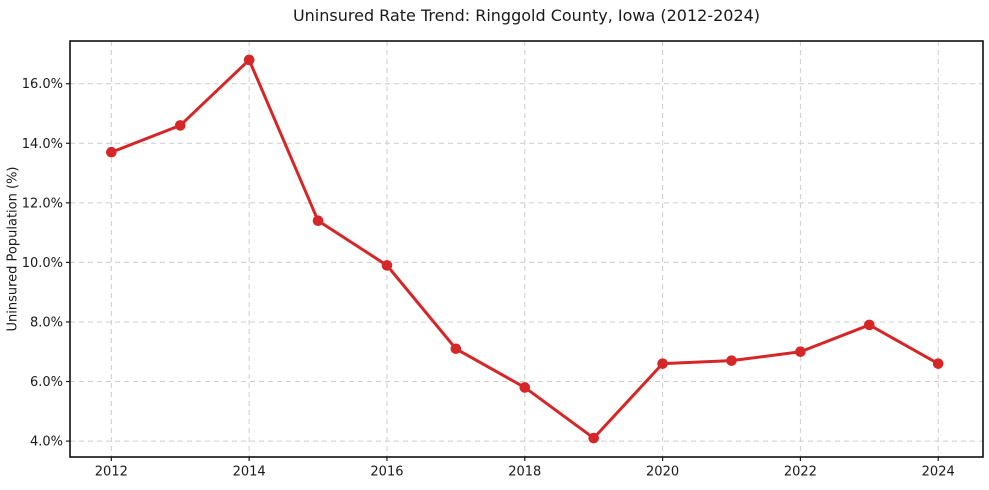 The height and width of the screenshot is (490, 989). I want to click on x-tick-label: 2018, so click(524, 472).